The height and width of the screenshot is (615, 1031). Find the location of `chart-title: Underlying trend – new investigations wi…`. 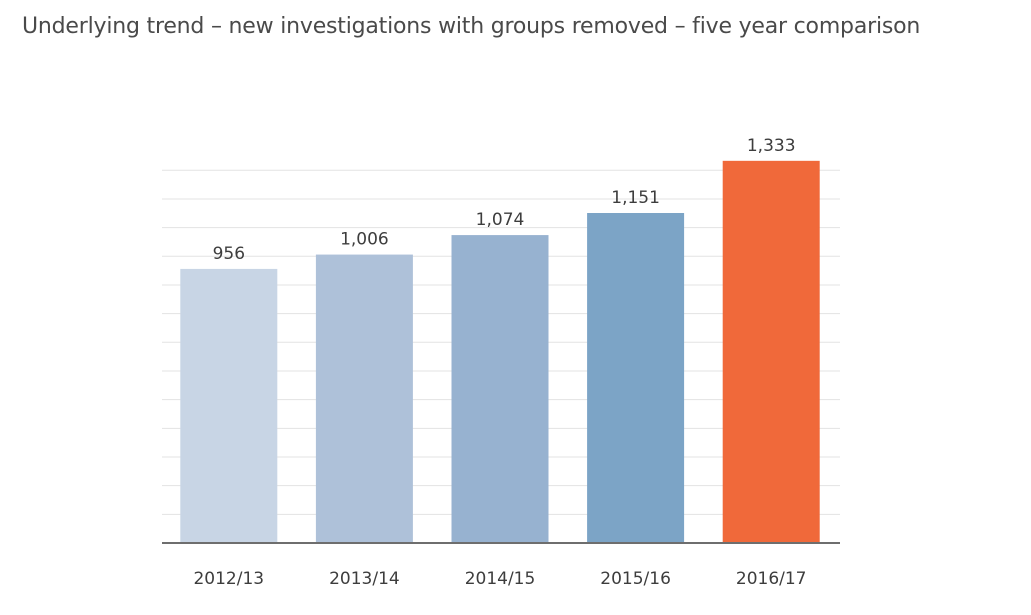

chart-title: Underlying trend – new investigations wi… is located at coordinates (471, 26).